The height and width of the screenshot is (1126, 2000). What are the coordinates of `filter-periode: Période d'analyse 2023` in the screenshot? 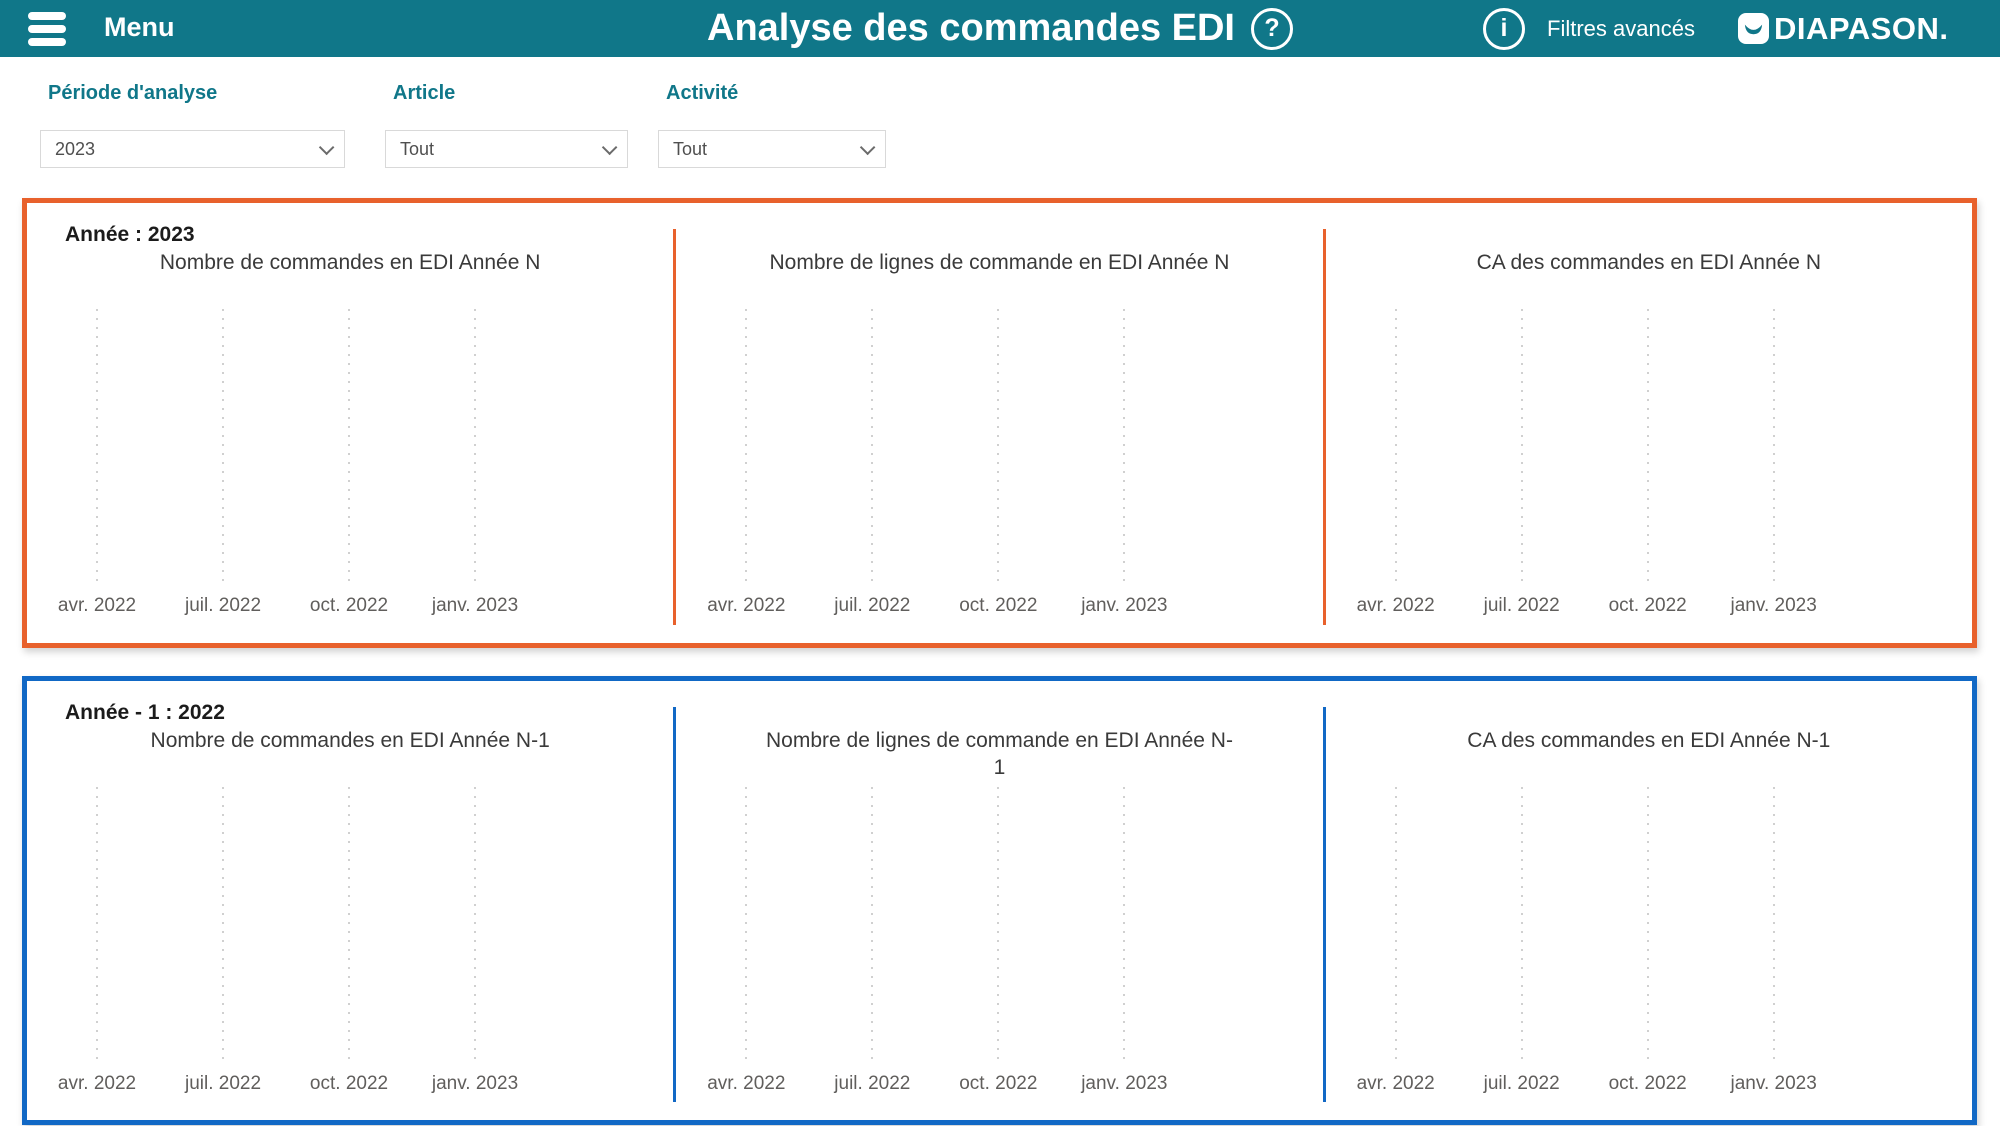 It's located at (192, 125).